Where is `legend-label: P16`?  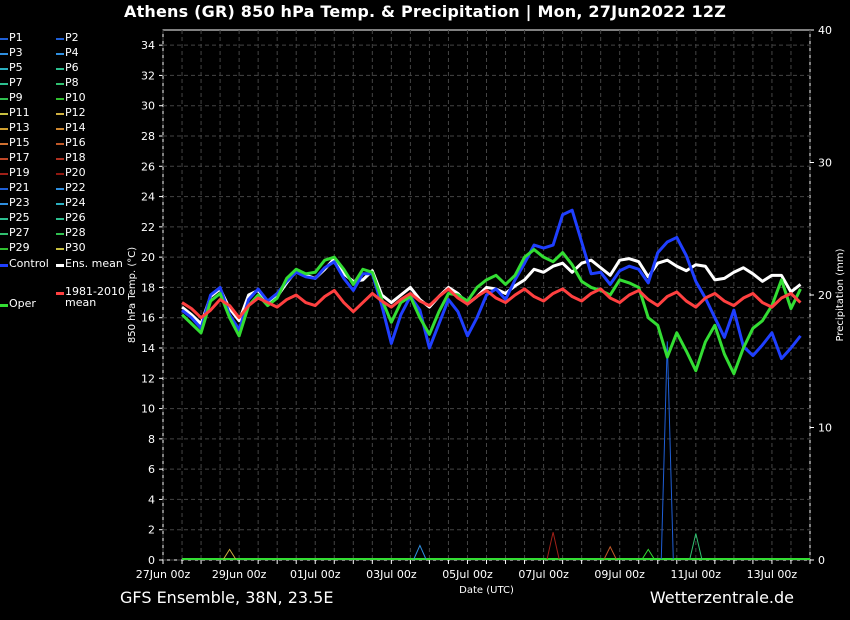 legend-label: P16 is located at coordinates (75, 142).